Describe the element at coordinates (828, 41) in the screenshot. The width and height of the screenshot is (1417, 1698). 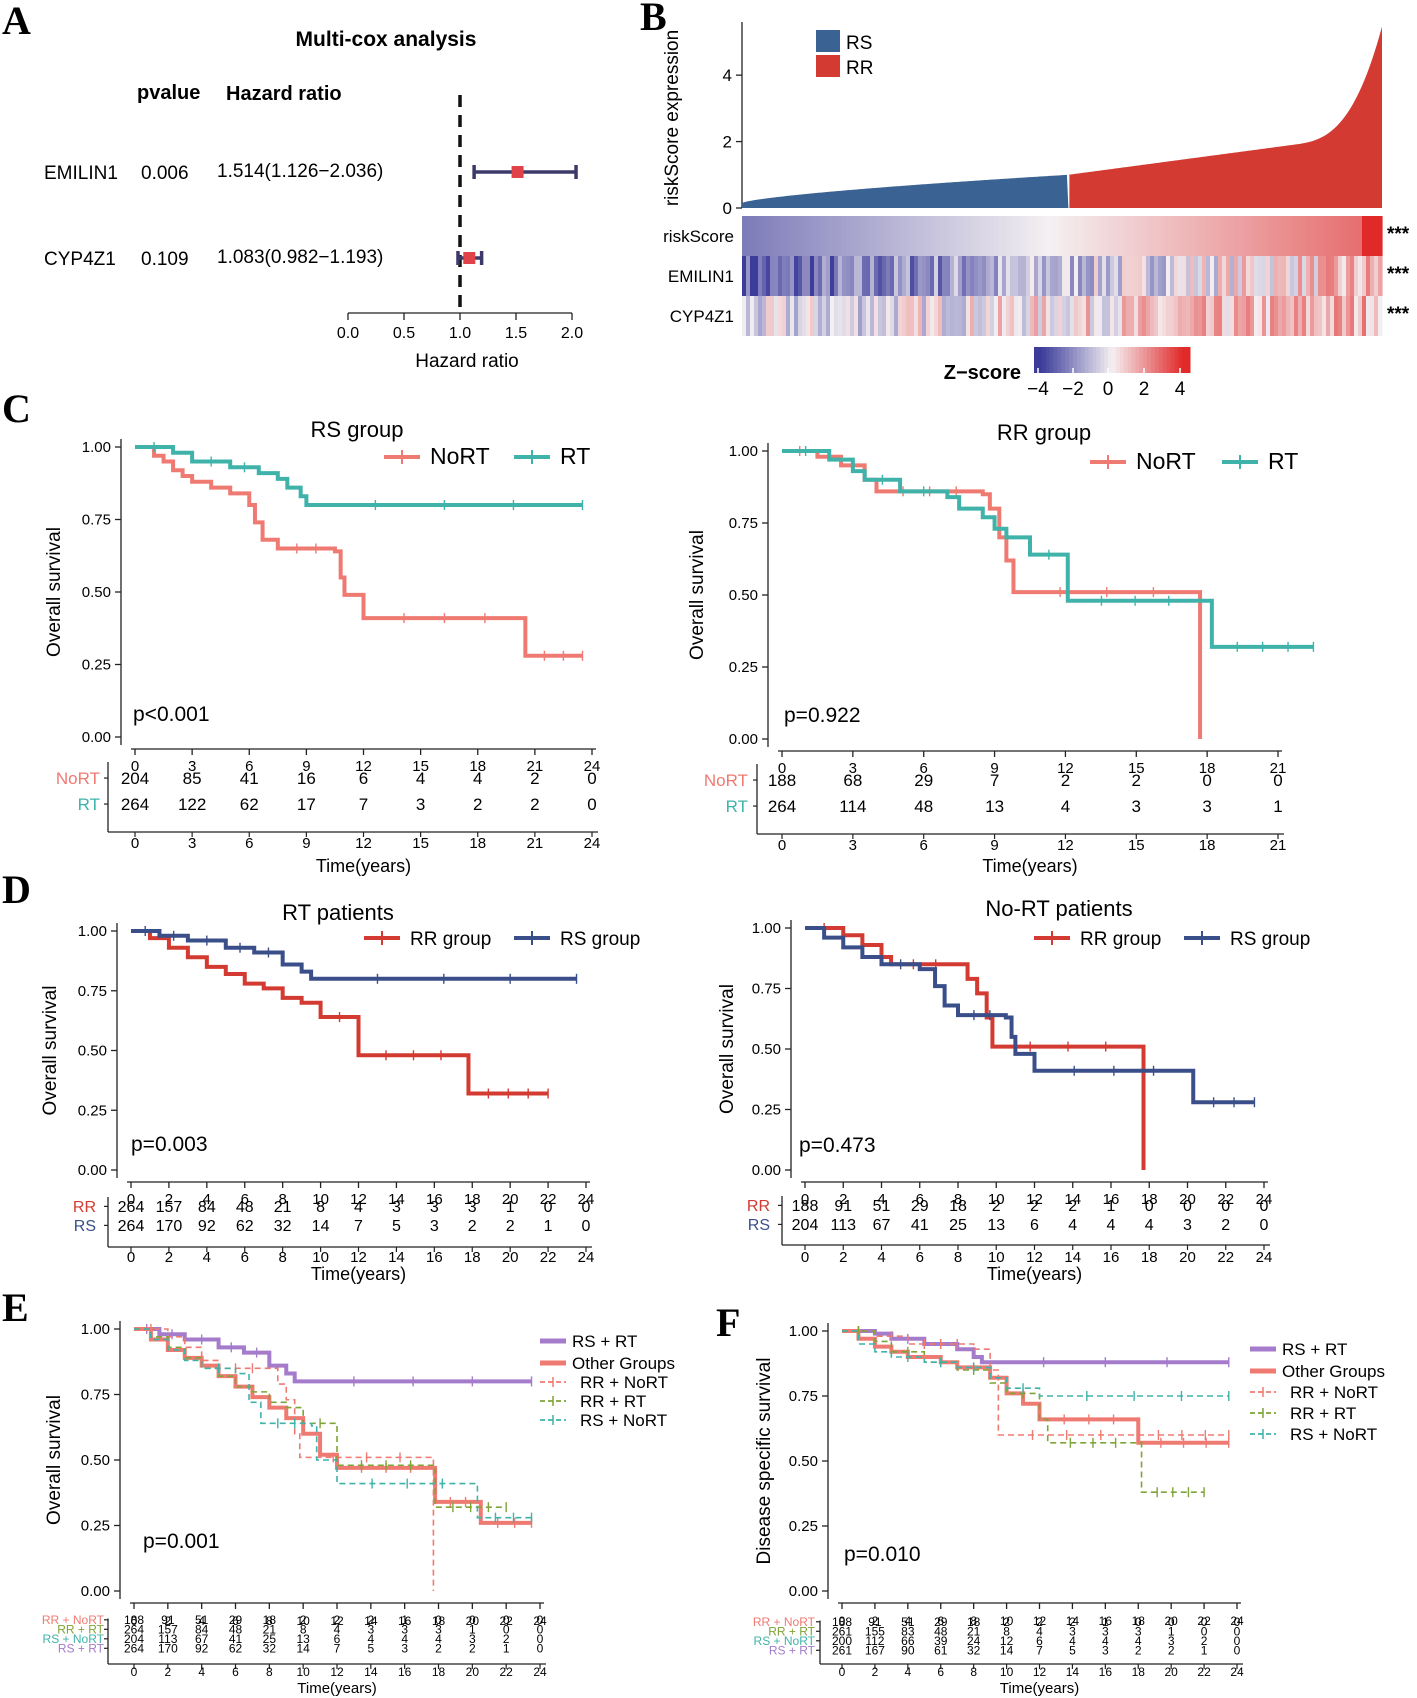
I see `legend-rs-swatch` at that location.